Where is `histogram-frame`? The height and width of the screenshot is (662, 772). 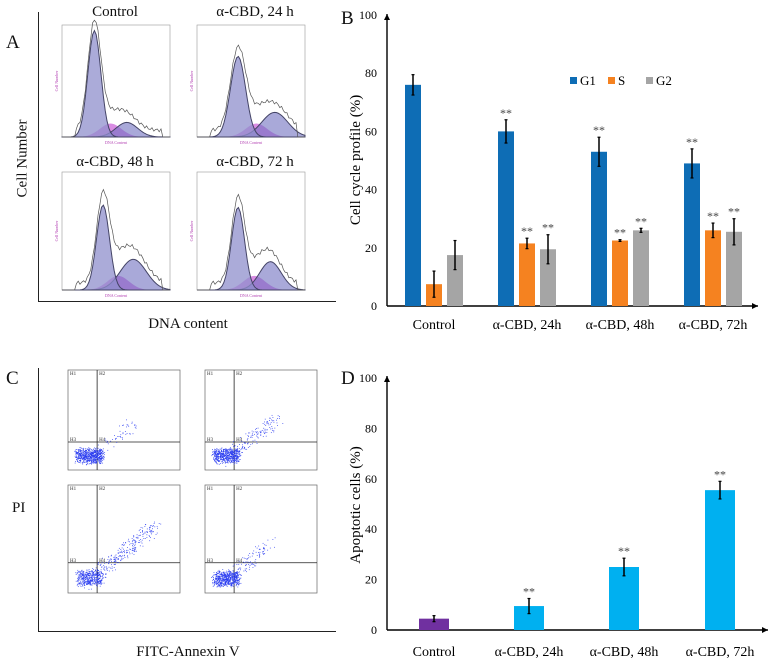 histogram-frame is located at coordinates (116, 81).